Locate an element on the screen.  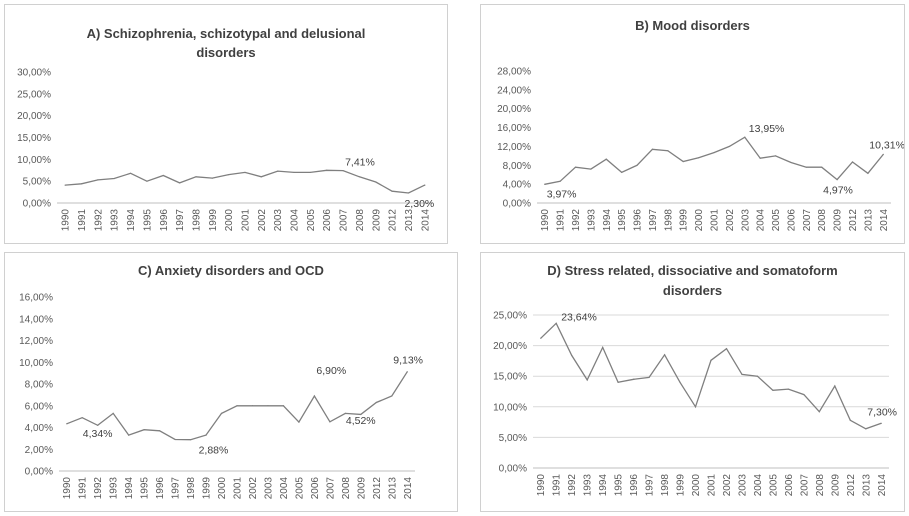
chart-b-xtick-label: 2000 is located at coordinates (699, 220).